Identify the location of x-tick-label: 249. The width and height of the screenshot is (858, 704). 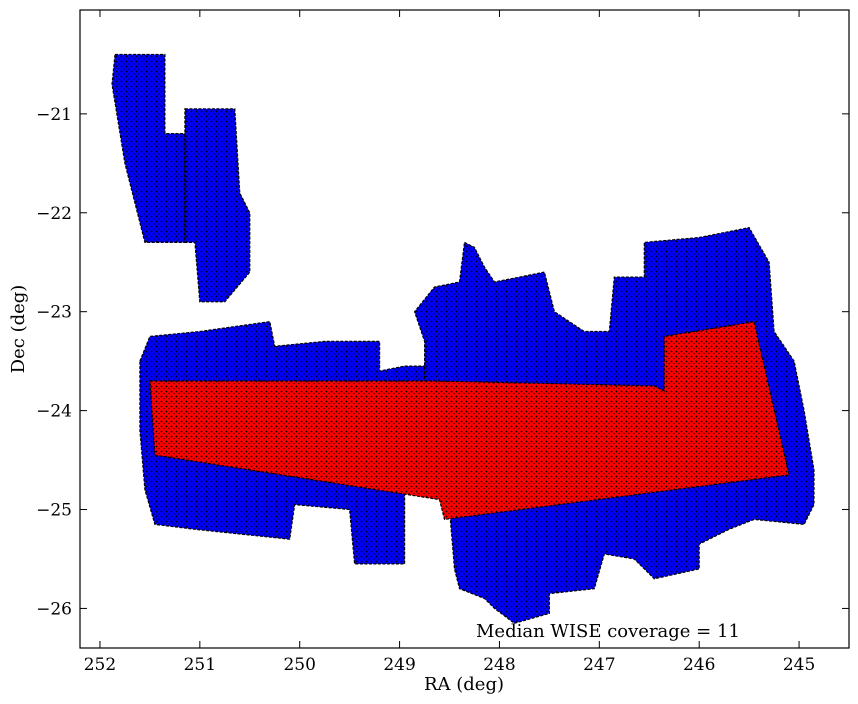
(399, 665).